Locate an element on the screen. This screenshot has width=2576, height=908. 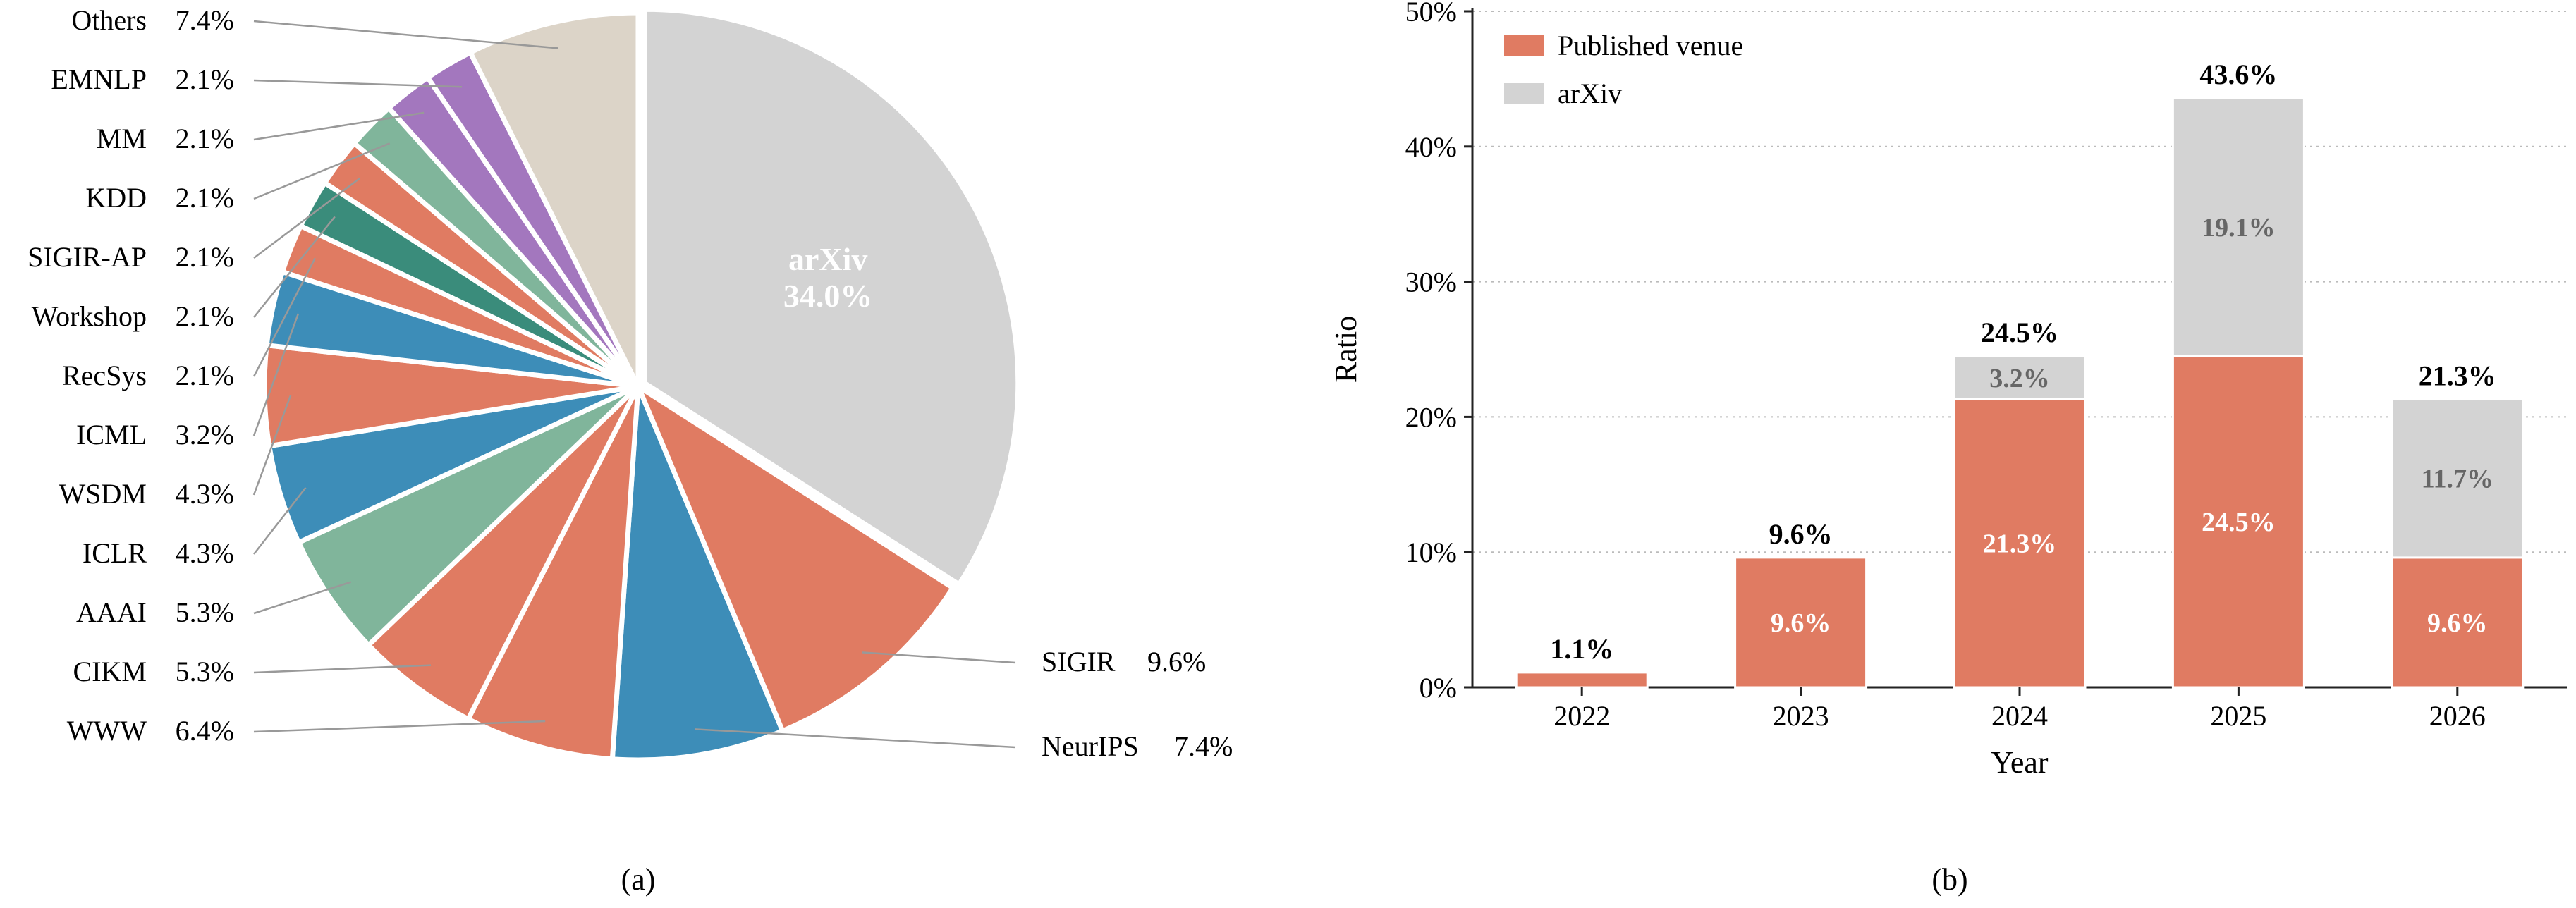
pie-label-neurips: NeurIPS is located at coordinates (1090, 746).